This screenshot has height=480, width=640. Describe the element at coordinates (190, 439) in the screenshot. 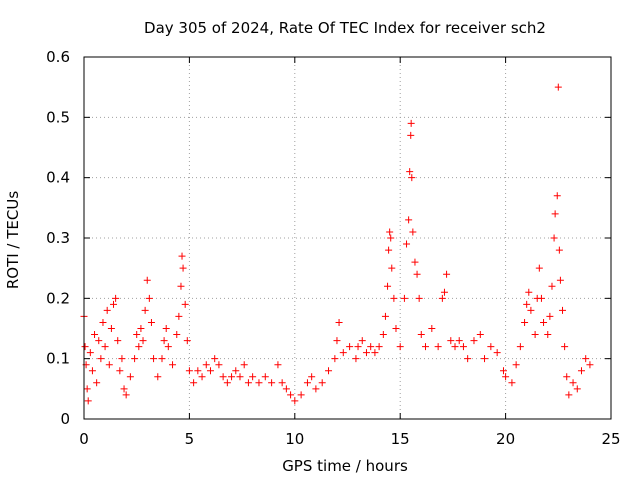

I see `x-tick-label: 5` at that location.